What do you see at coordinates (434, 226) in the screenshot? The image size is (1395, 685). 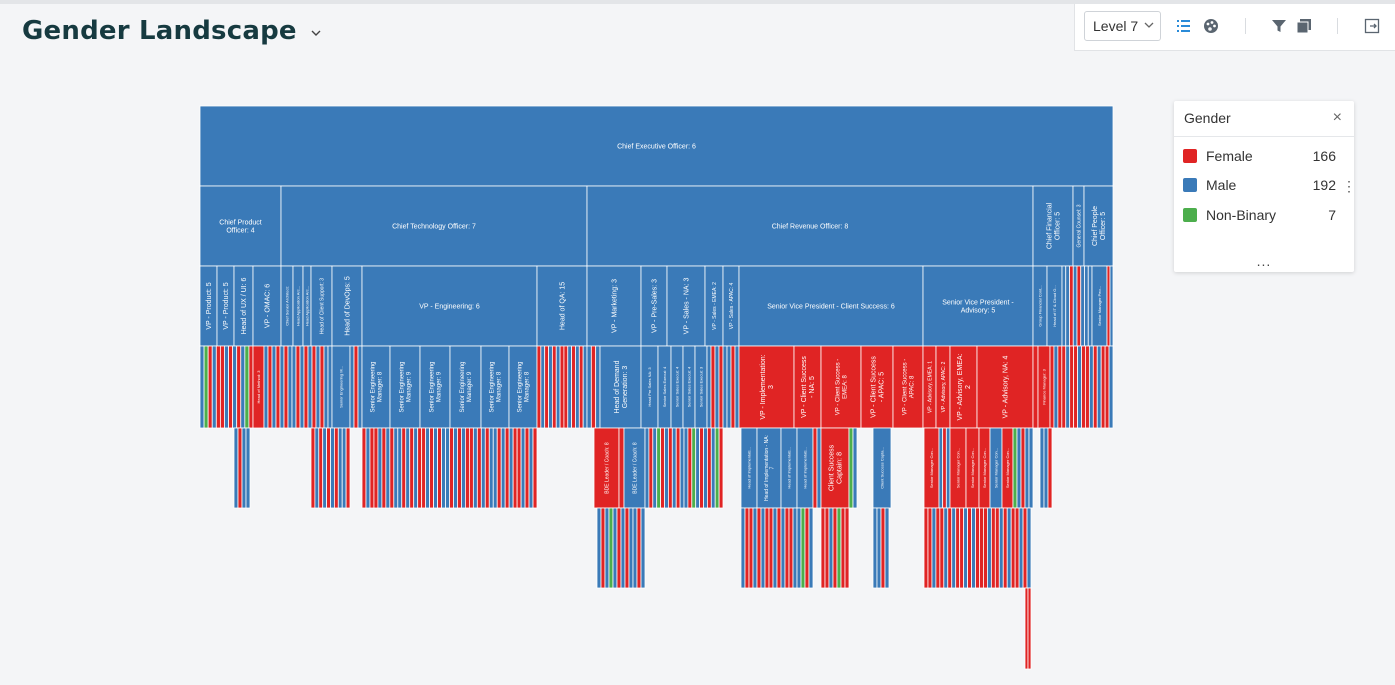 I see `treemap-node-cto` at bounding box center [434, 226].